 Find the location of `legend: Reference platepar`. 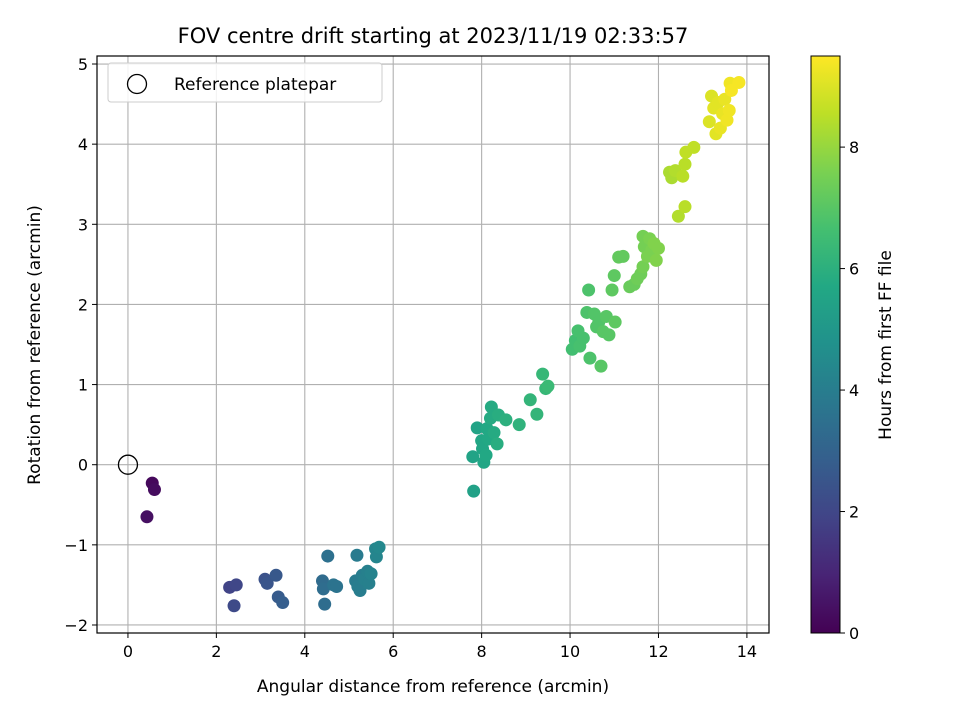

legend: Reference platepar is located at coordinates (245, 82).